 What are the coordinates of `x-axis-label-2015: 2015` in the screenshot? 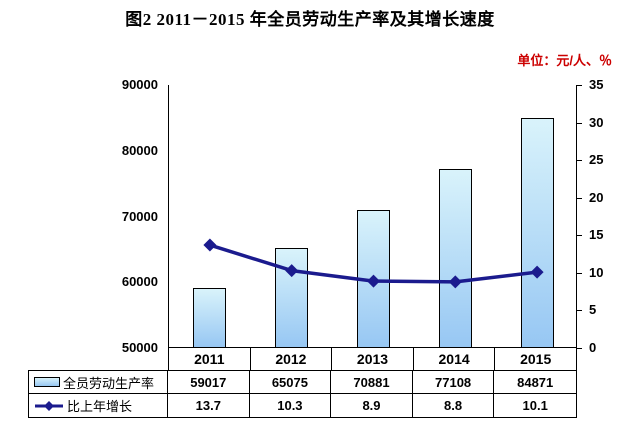 It's located at (536, 359).